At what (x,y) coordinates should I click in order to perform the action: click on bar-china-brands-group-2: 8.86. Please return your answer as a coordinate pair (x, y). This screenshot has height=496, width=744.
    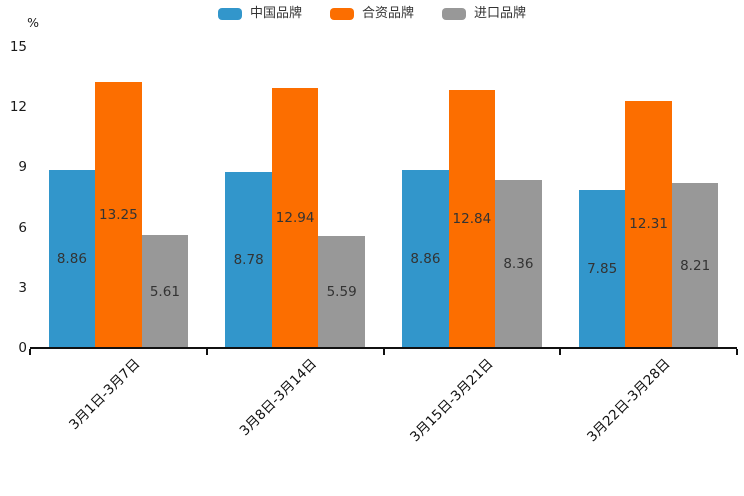
    Looking at the image, I should click on (425, 259).